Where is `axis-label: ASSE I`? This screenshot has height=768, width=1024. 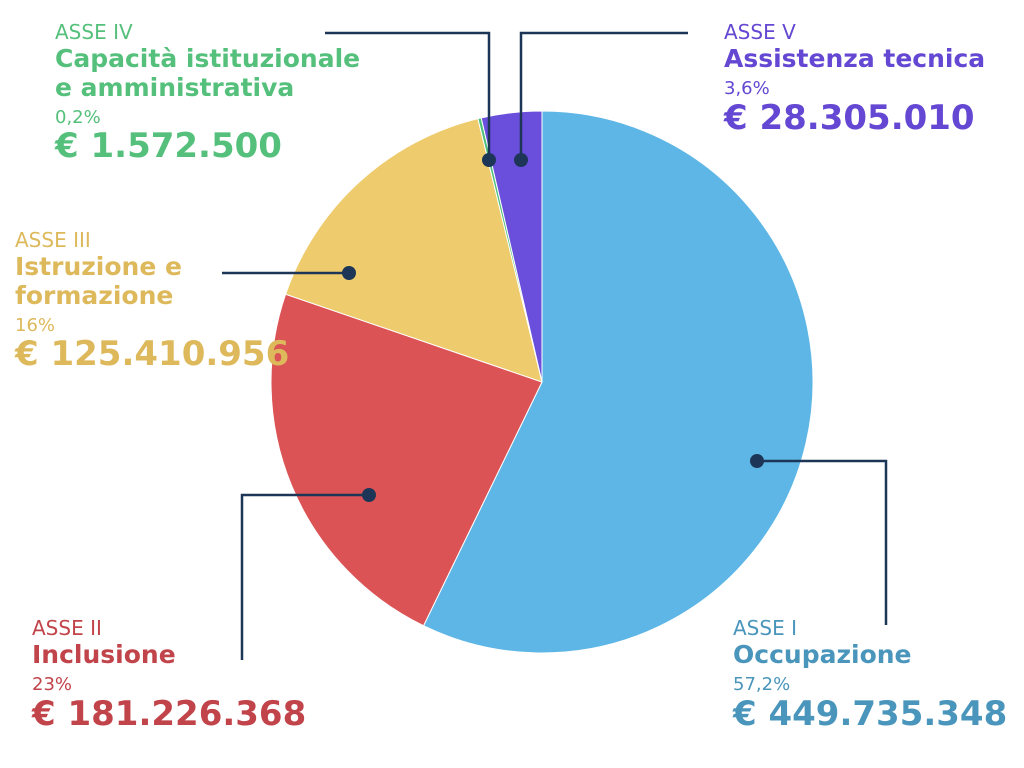
axis-label: ASSE I is located at coordinates (765, 628).